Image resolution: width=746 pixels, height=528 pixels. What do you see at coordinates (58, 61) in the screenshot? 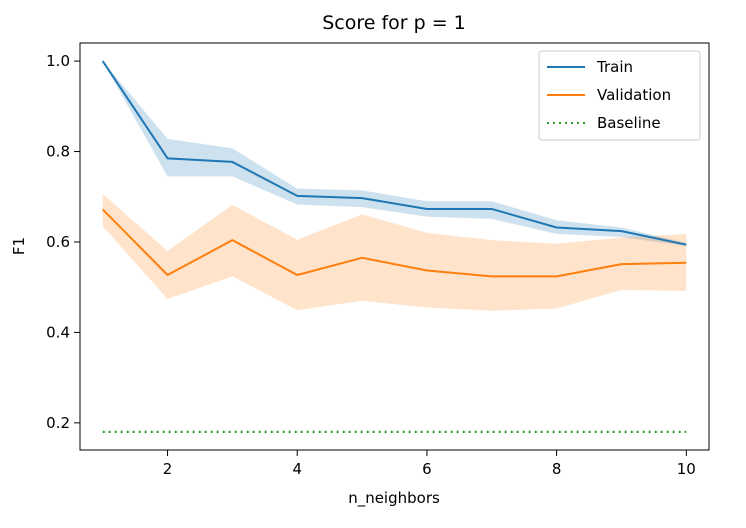
I see `y-tick-label: 1.0` at bounding box center [58, 61].